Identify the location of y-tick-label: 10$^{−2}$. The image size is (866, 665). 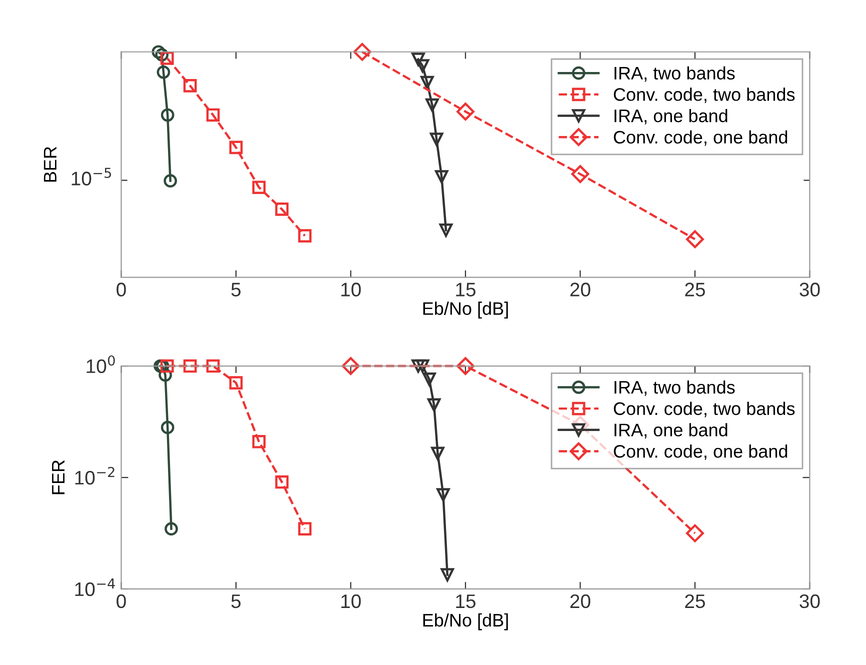
(94, 475).